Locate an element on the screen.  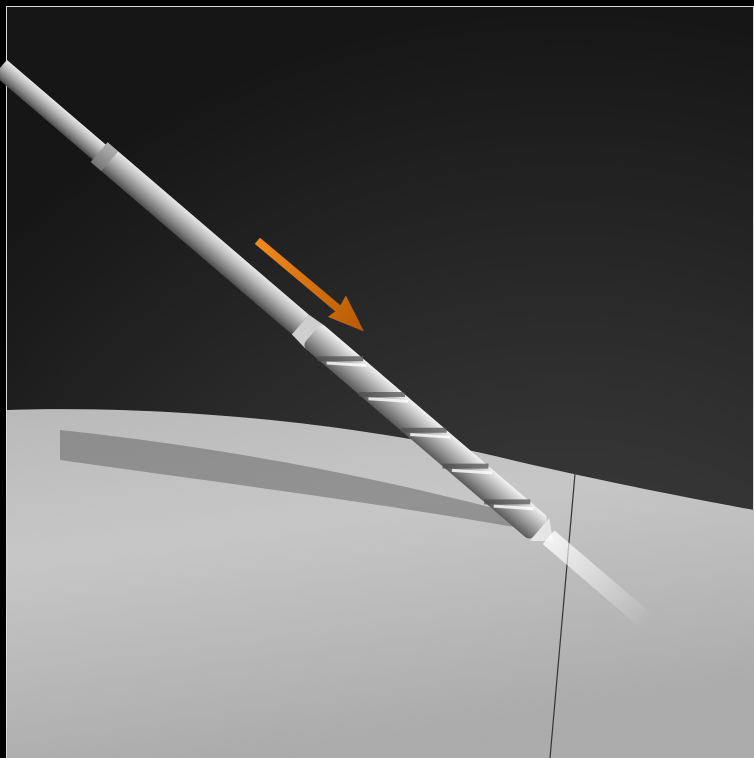
guide-line is located at coordinates (562, 615).